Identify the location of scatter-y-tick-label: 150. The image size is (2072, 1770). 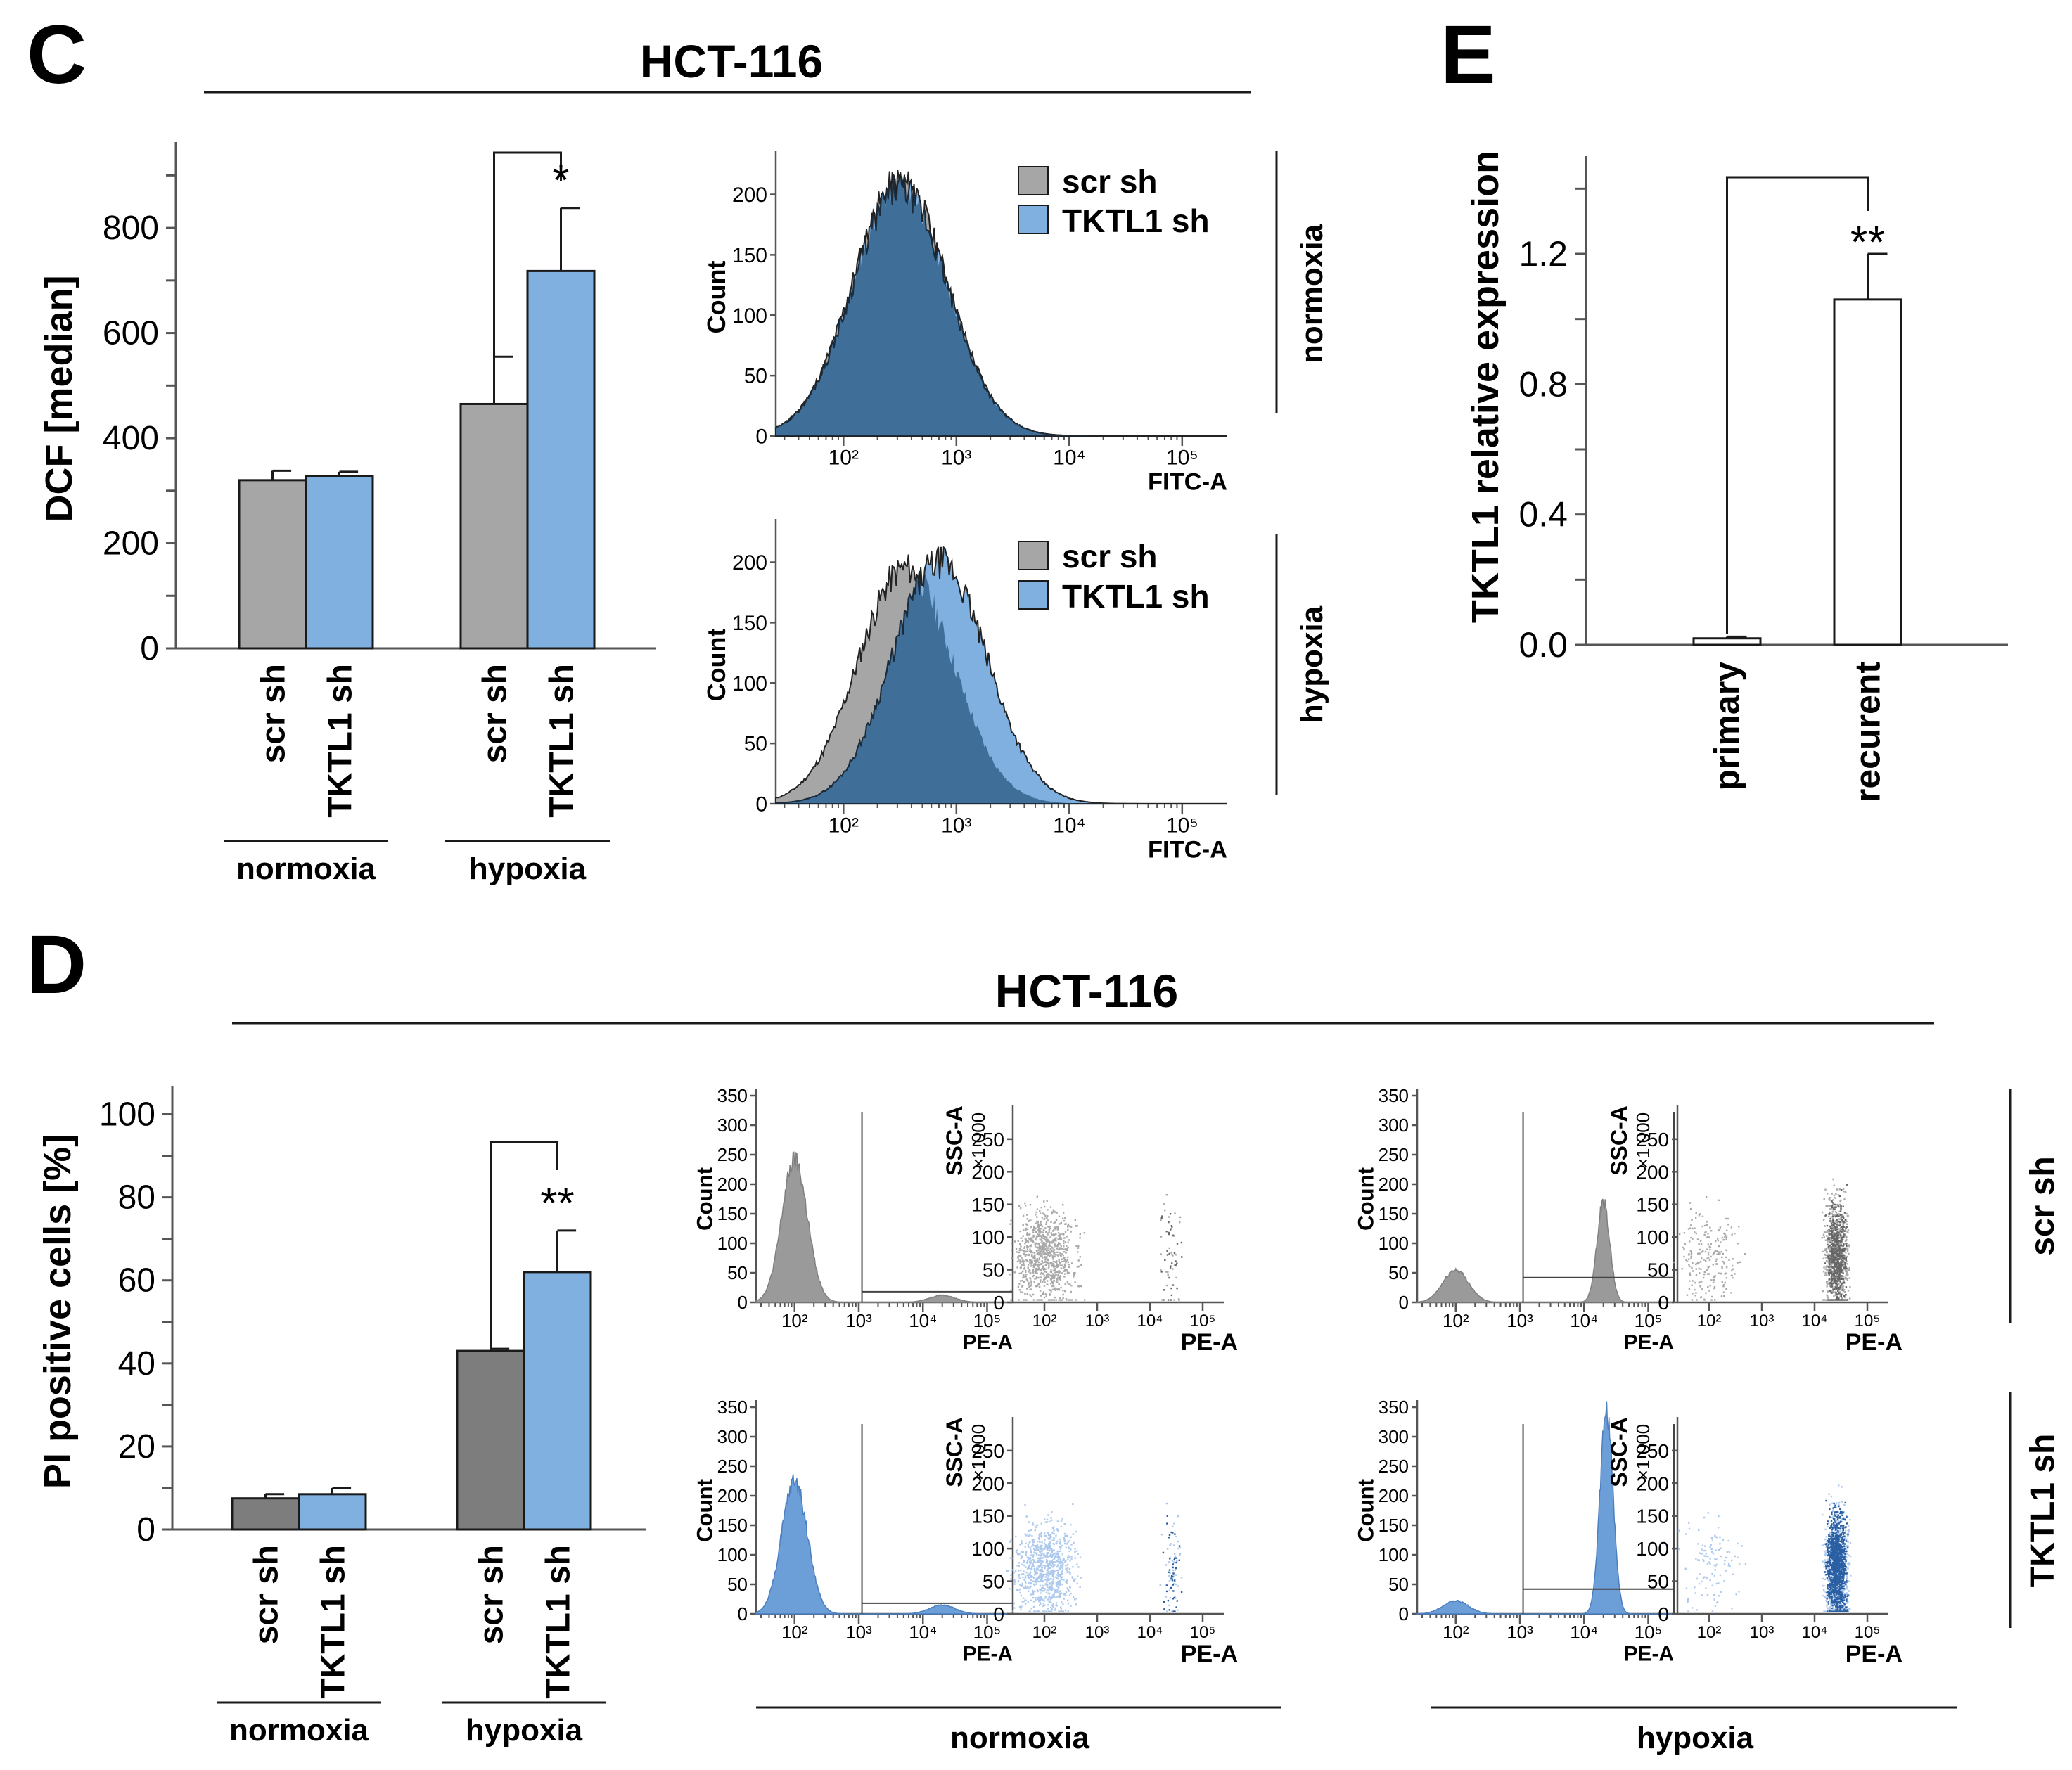
(1653, 1205).